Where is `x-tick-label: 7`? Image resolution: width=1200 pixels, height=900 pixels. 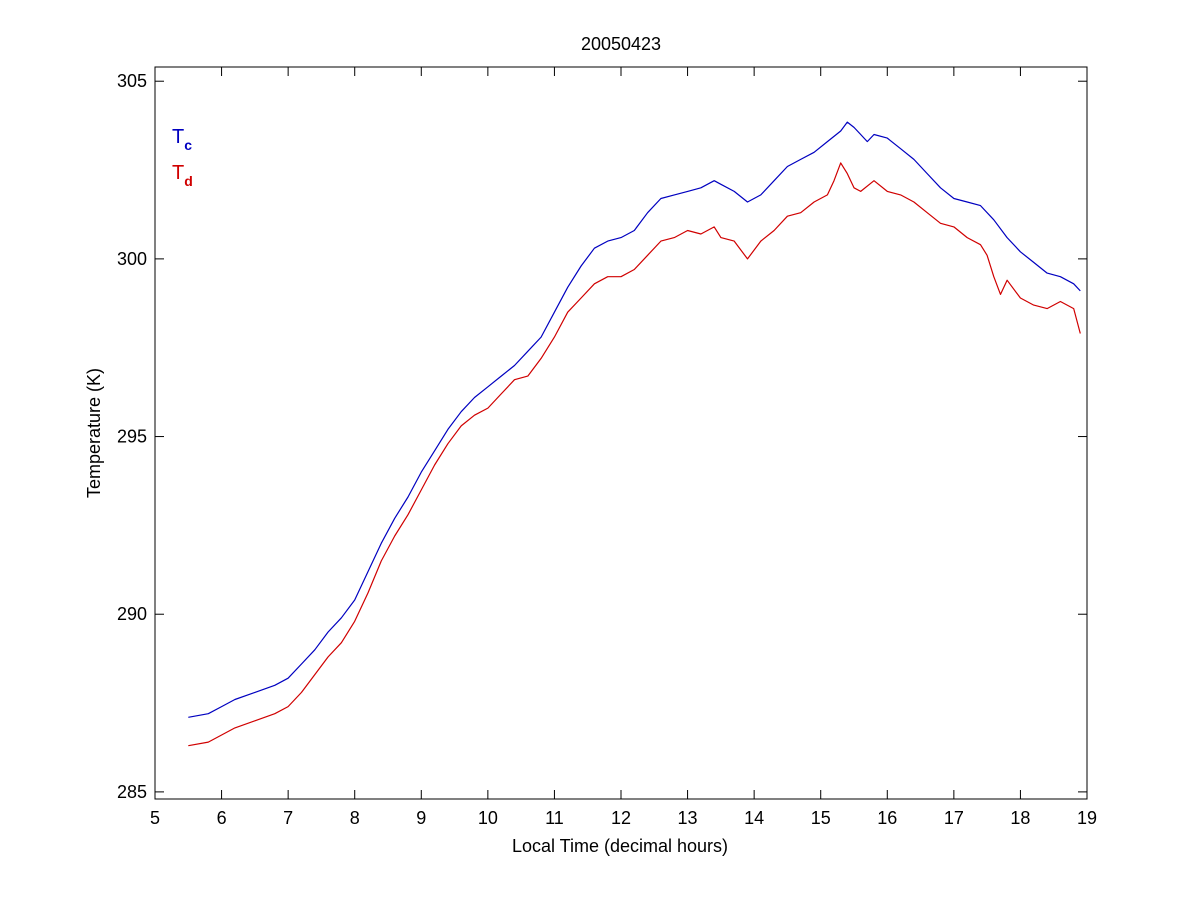
x-tick-label: 7 is located at coordinates (288, 818).